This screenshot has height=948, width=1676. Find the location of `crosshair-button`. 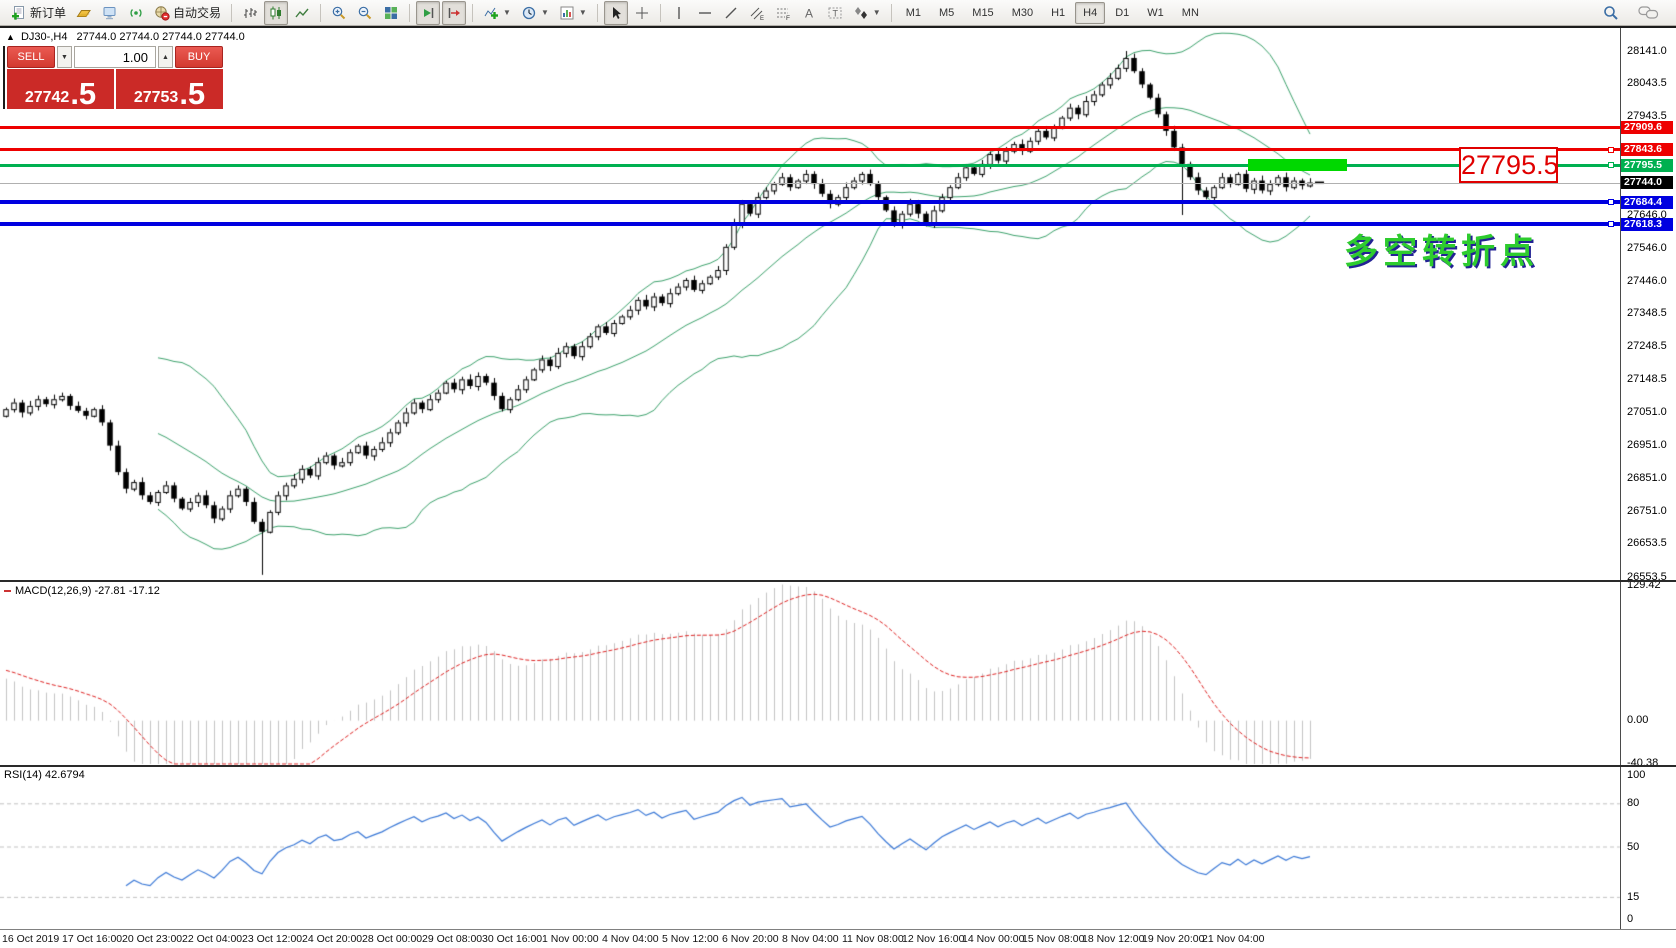

crosshair-button is located at coordinates (642, 13).